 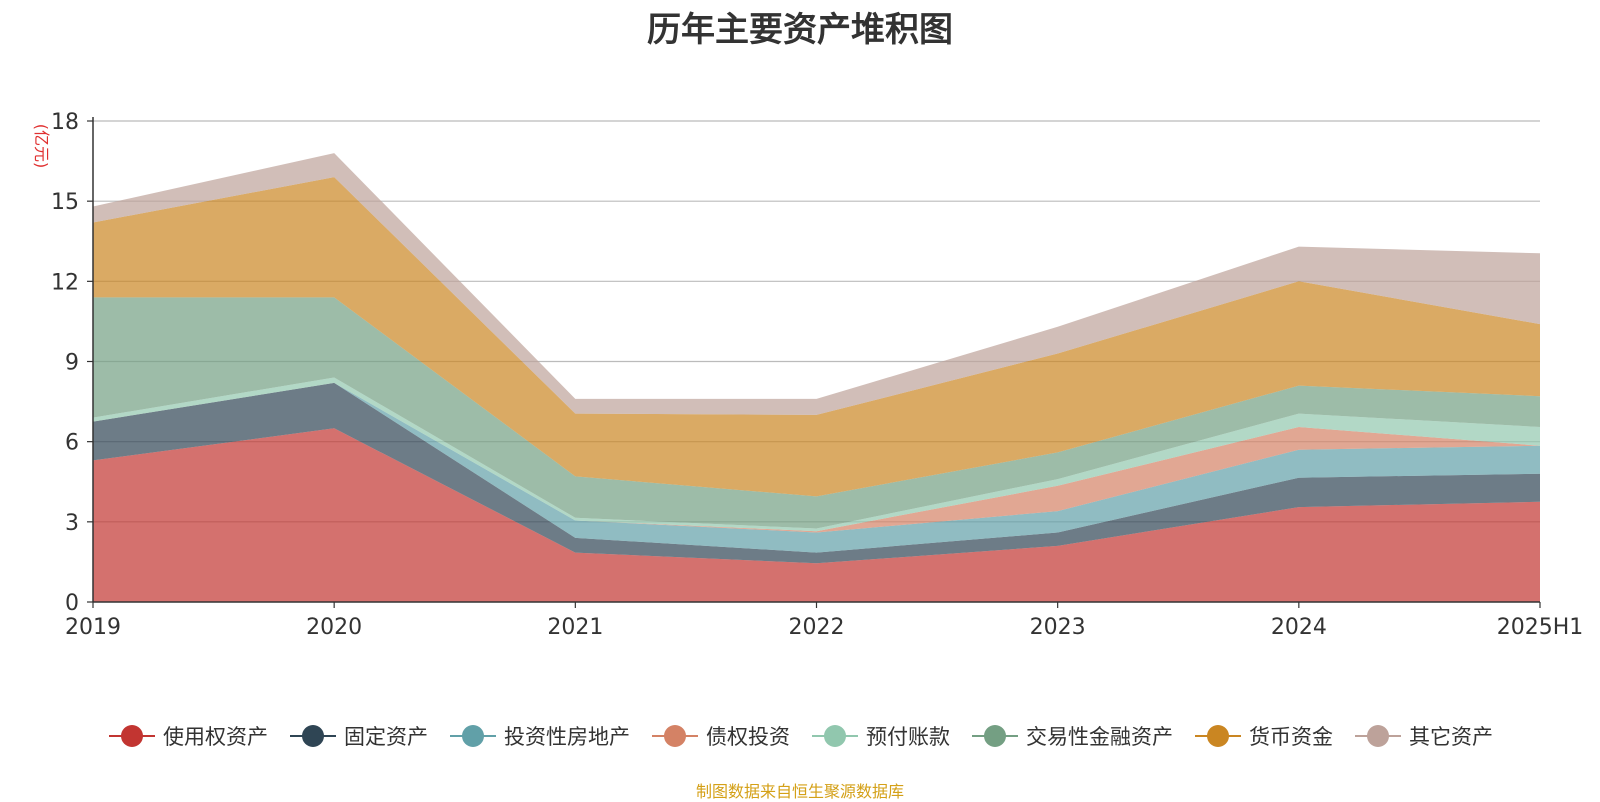 I want to click on y-tick-label: 0, so click(x=72, y=603).